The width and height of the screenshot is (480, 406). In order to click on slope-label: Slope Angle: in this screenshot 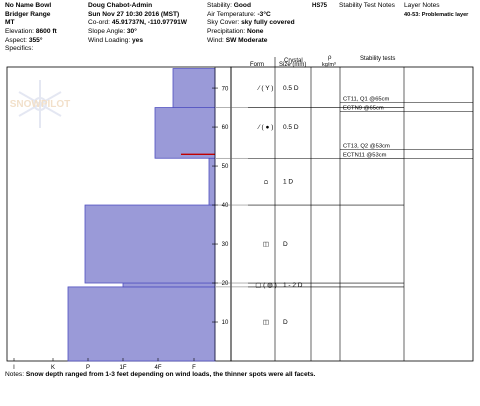, I will do `click(107, 32)`.